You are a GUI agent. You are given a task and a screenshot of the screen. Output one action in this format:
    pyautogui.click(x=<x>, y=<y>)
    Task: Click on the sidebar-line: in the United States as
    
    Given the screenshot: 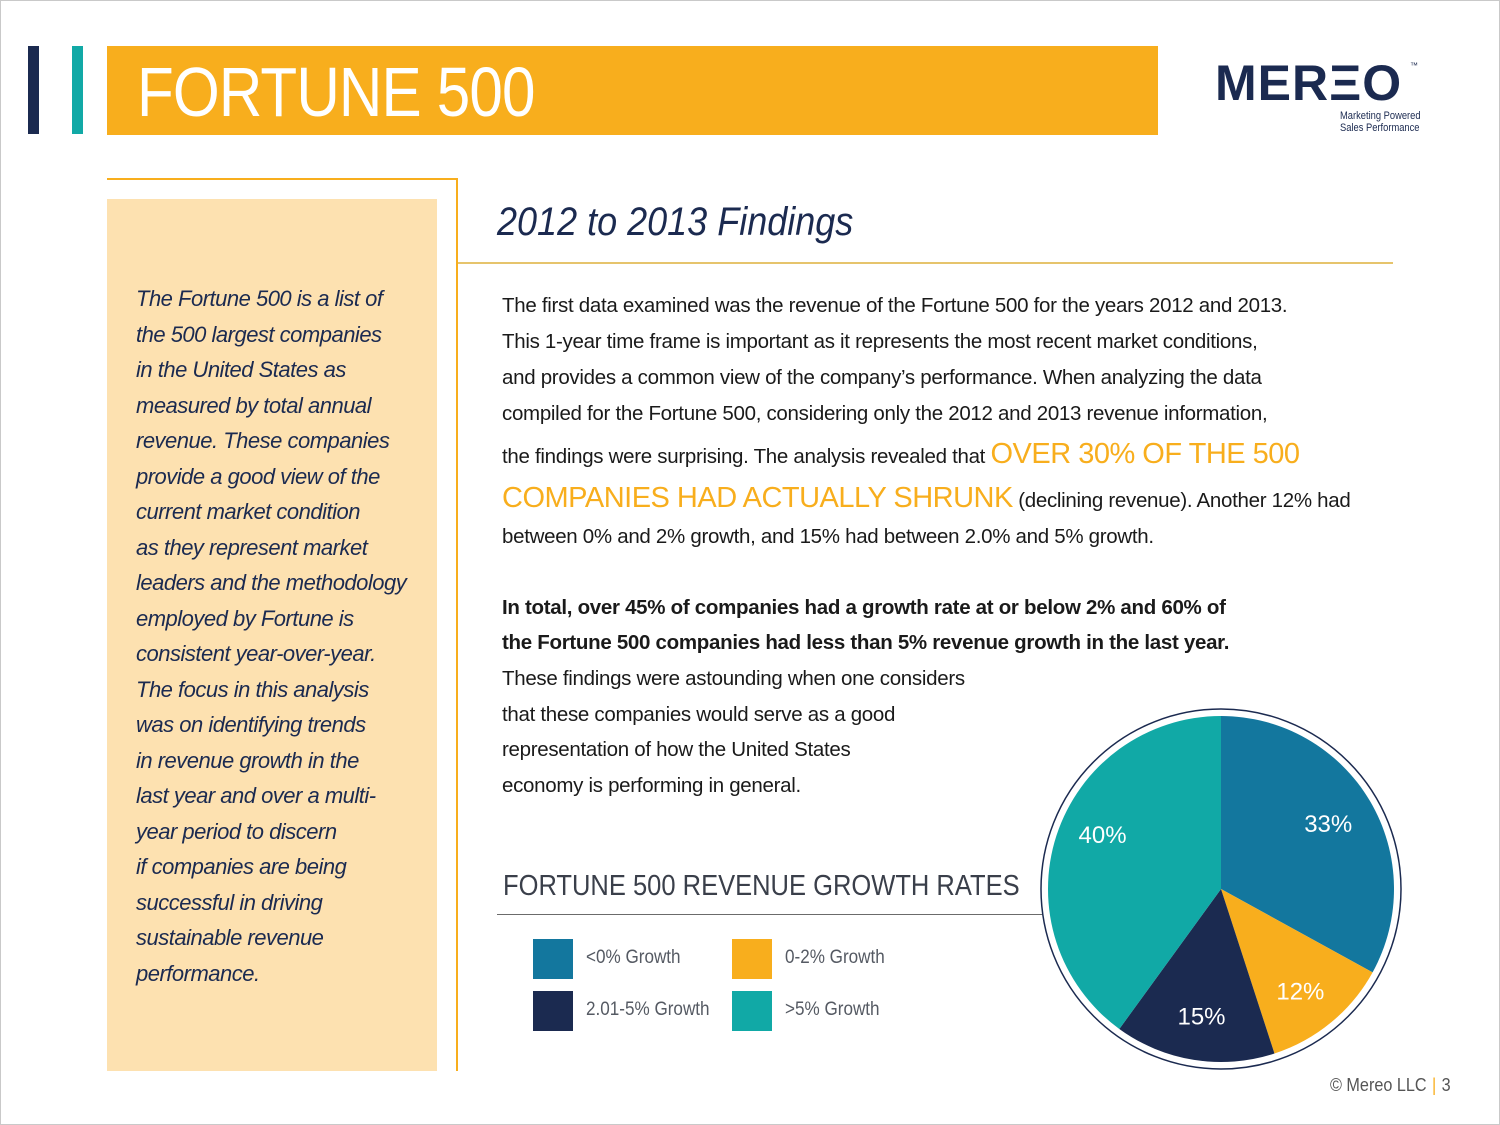 What is the action you would take?
    pyautogui.click(x=241, y=369)
    